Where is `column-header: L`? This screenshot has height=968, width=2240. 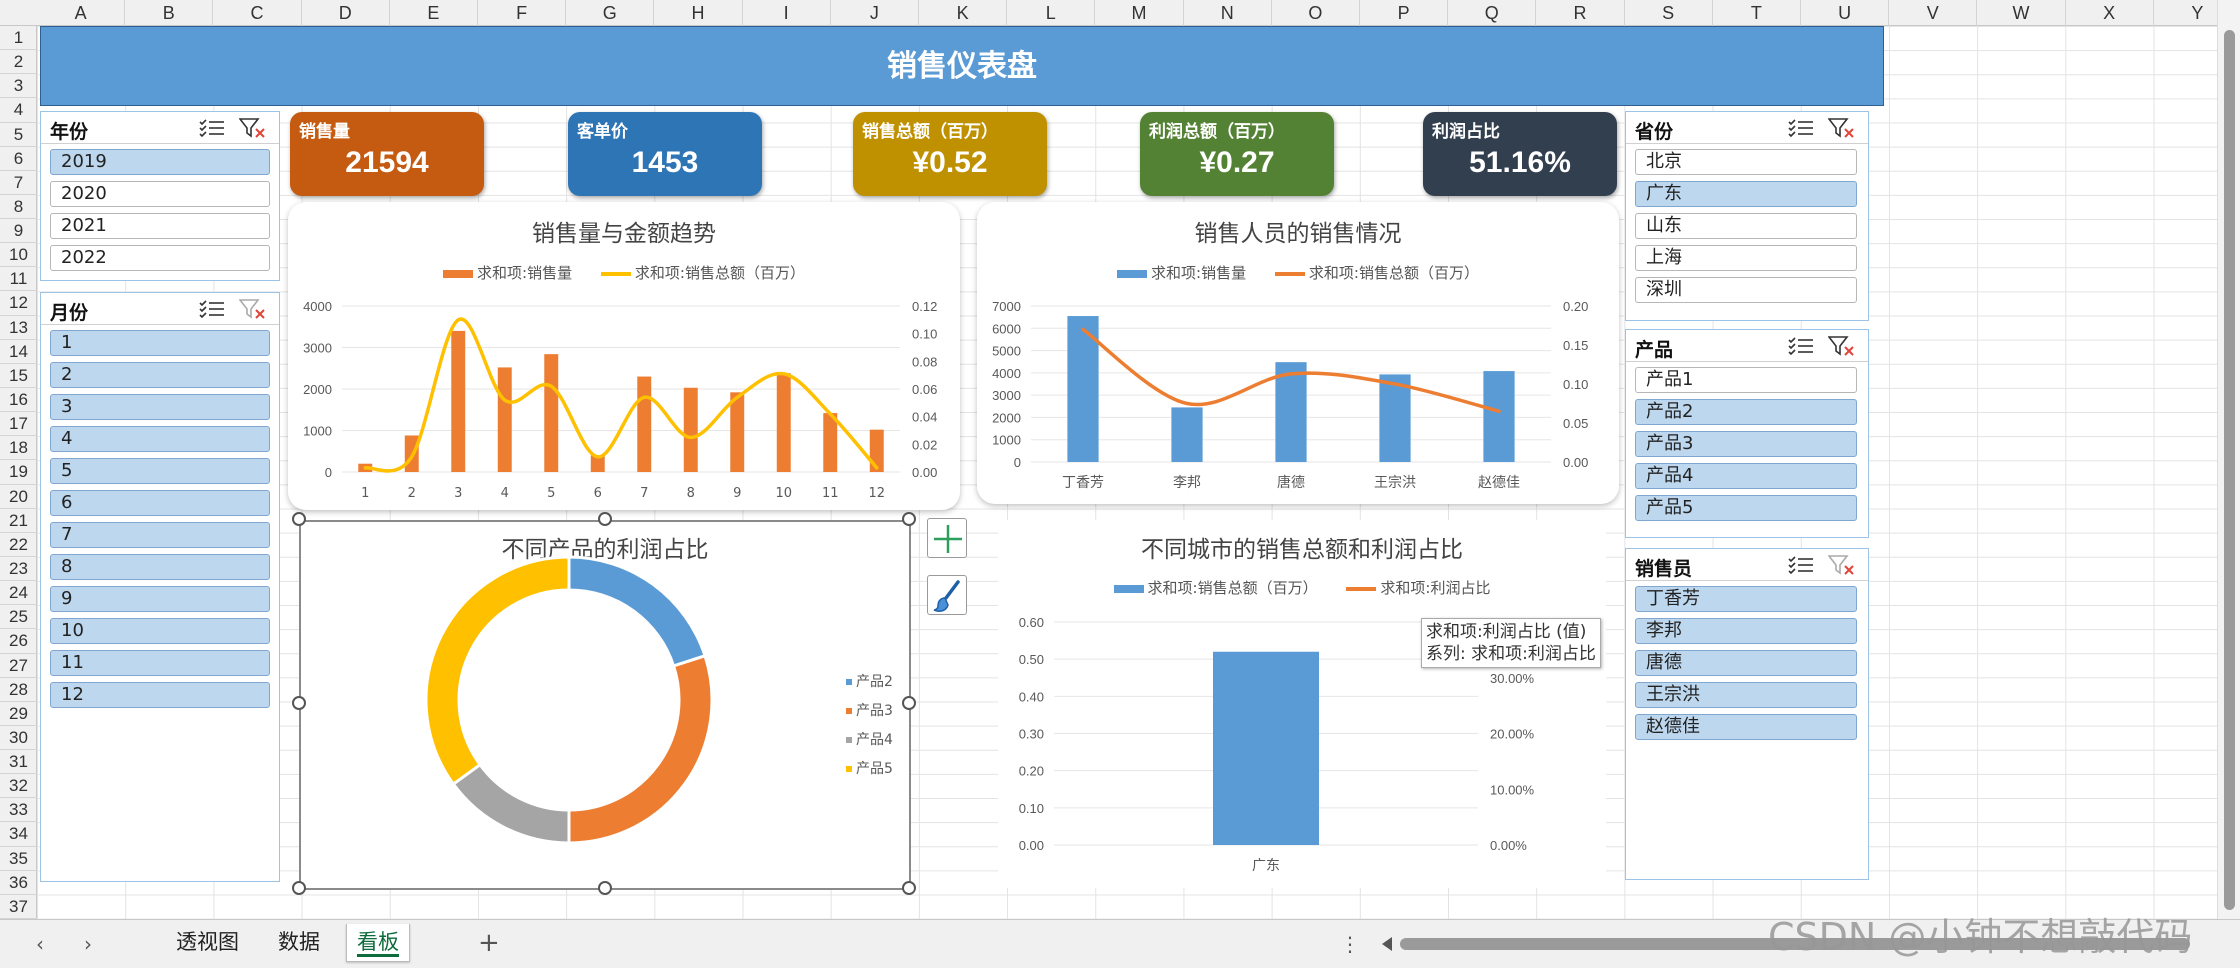 column-header: L is located at coordinates (1051, 13).